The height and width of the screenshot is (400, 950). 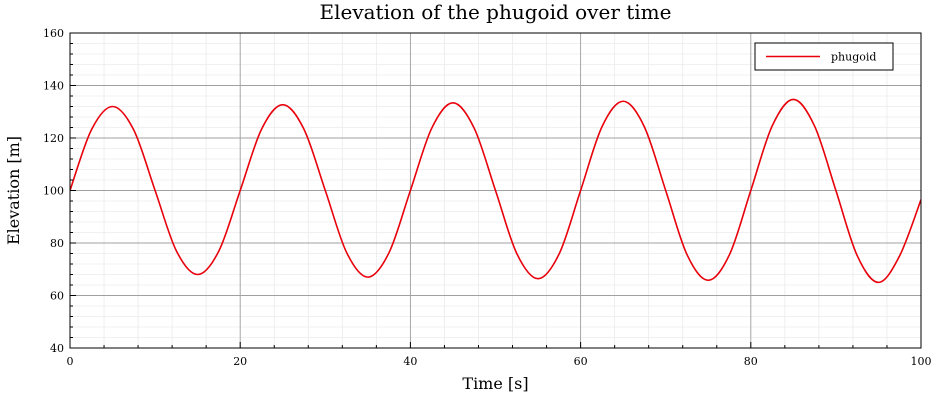 What do you see at coordinates (495, 383) in the screenshot?
I see `x-axis-label: Time [s]` at bounding box center [495, 383].